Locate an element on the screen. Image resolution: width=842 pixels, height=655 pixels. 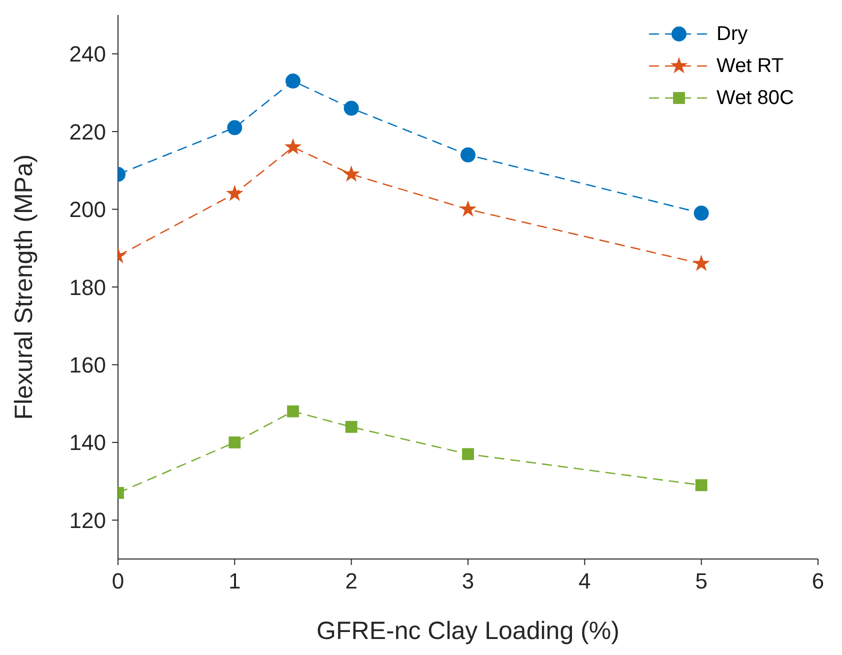
x-tick-label: 2 is located at coordinates (351, 581).